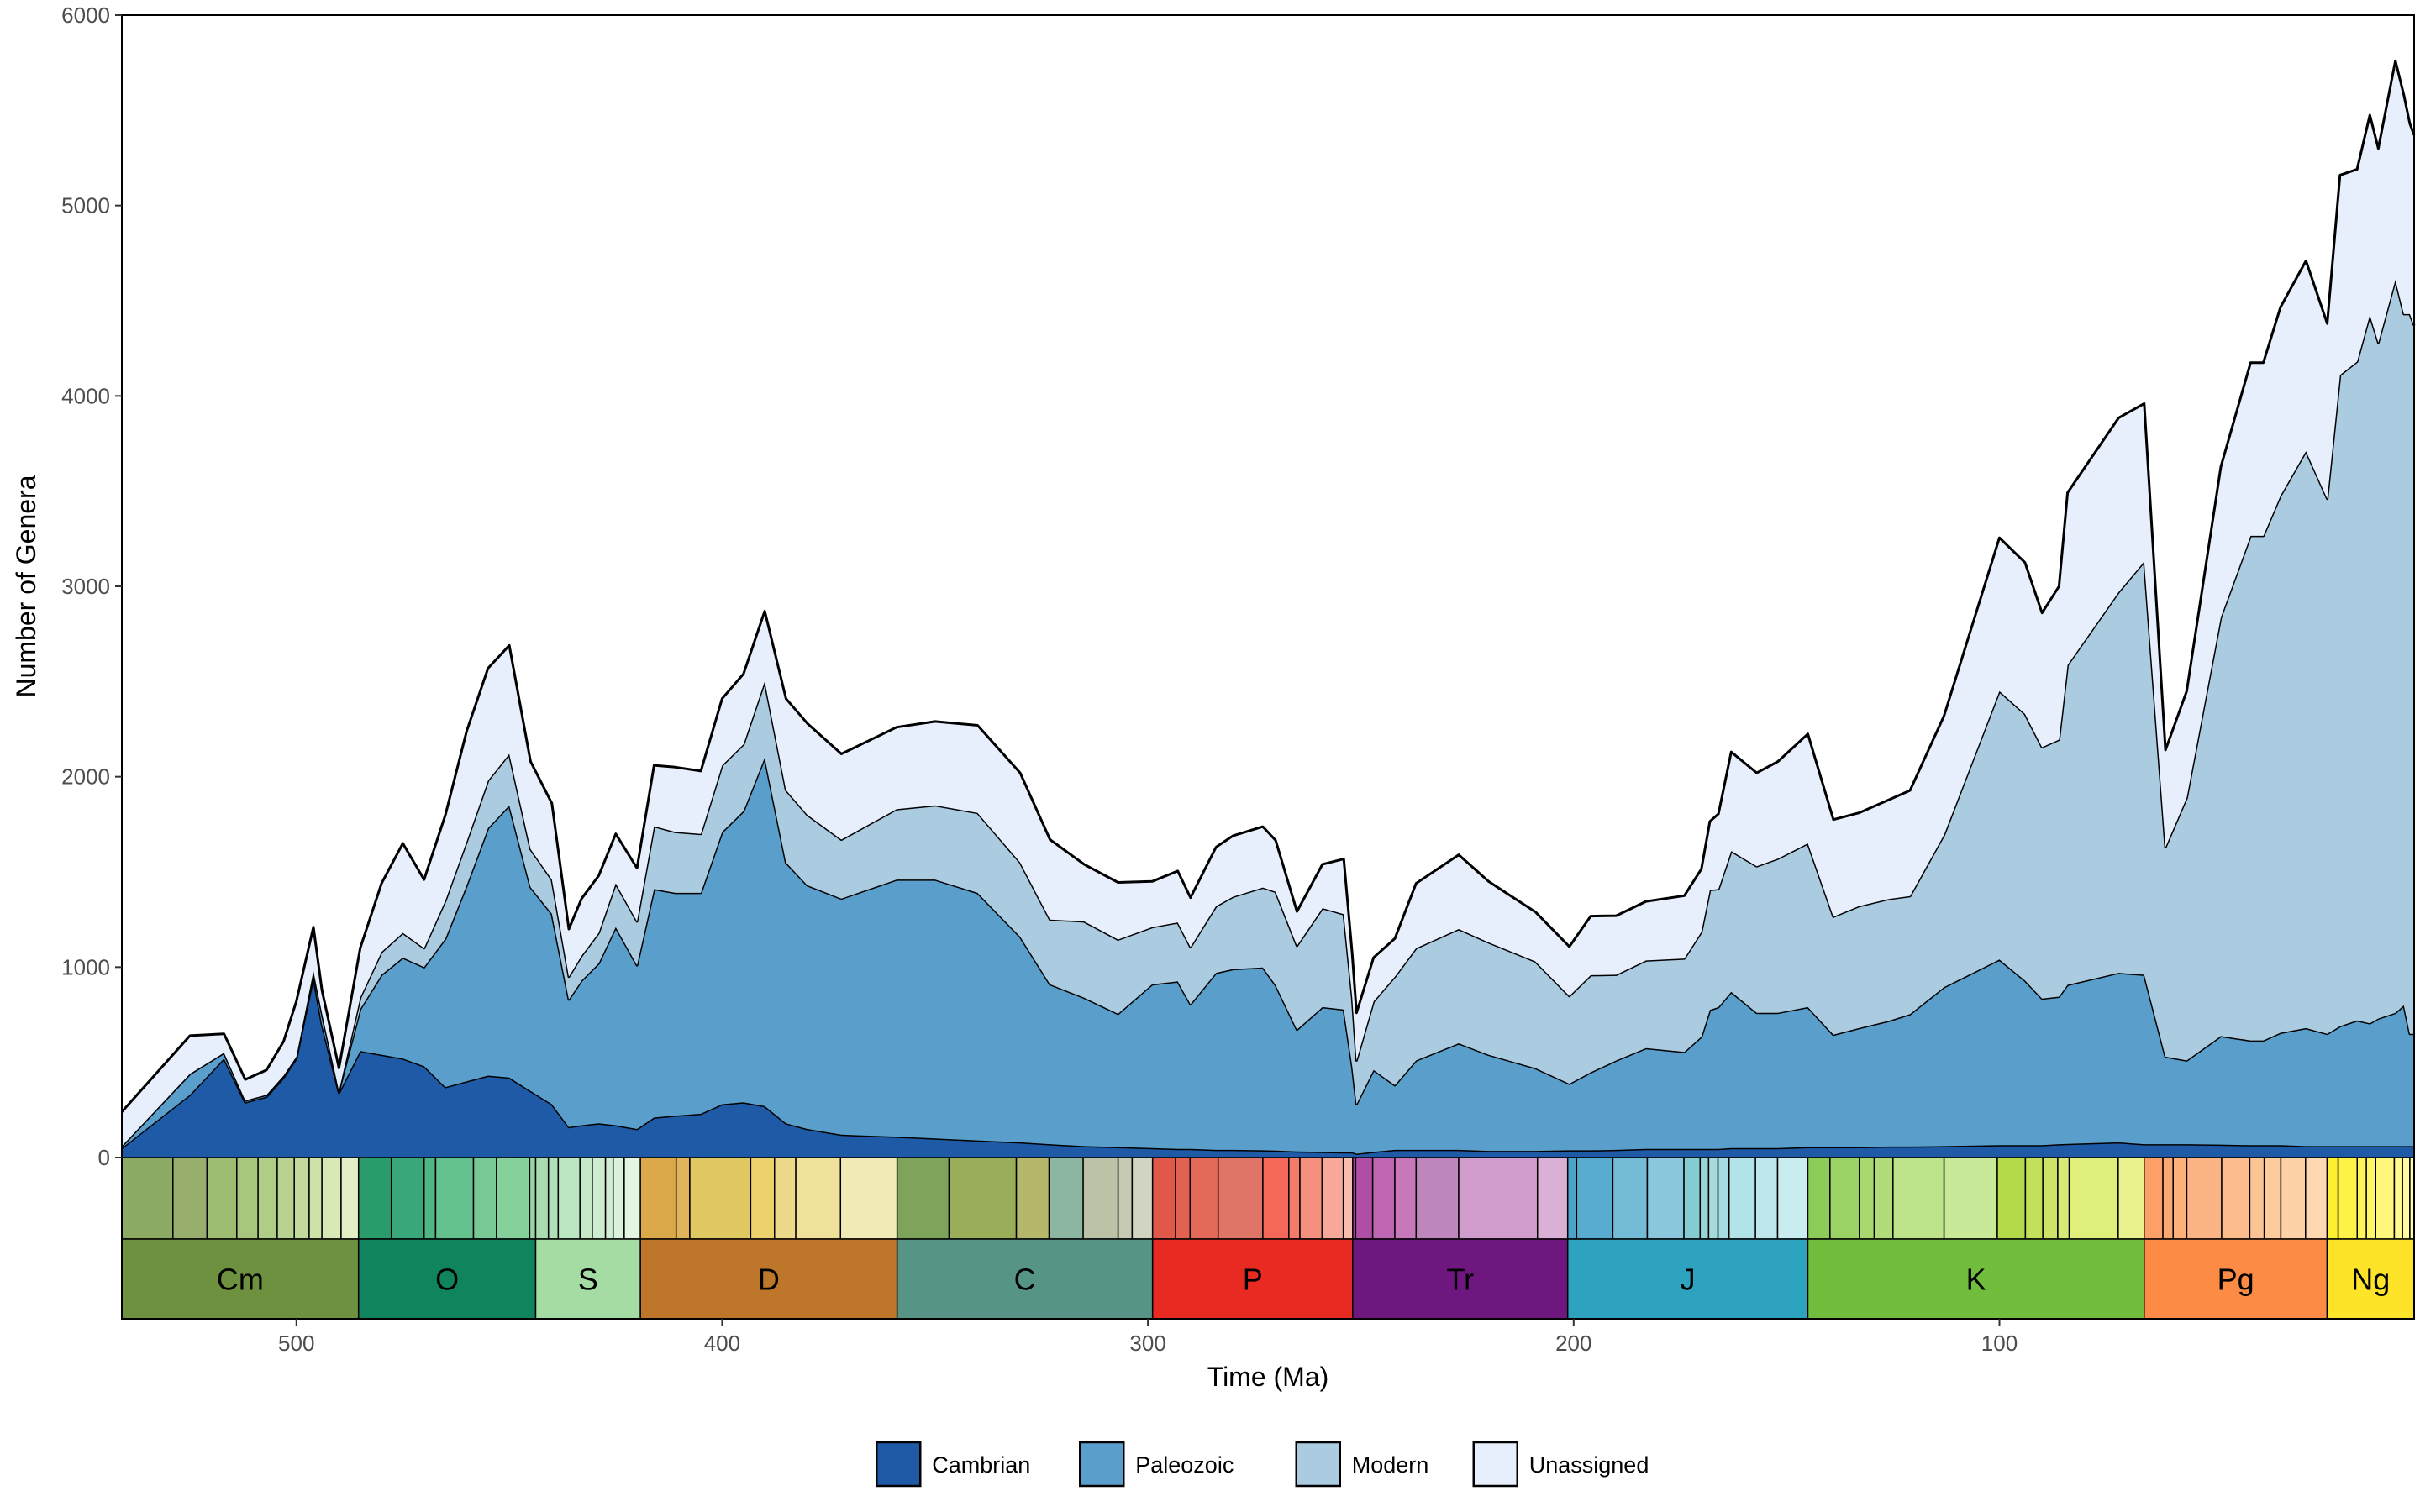 Image resolution: width=2420 pixels, height=1512 pixels. I want to click on x-tick-label: 500, so click(296, 1343).